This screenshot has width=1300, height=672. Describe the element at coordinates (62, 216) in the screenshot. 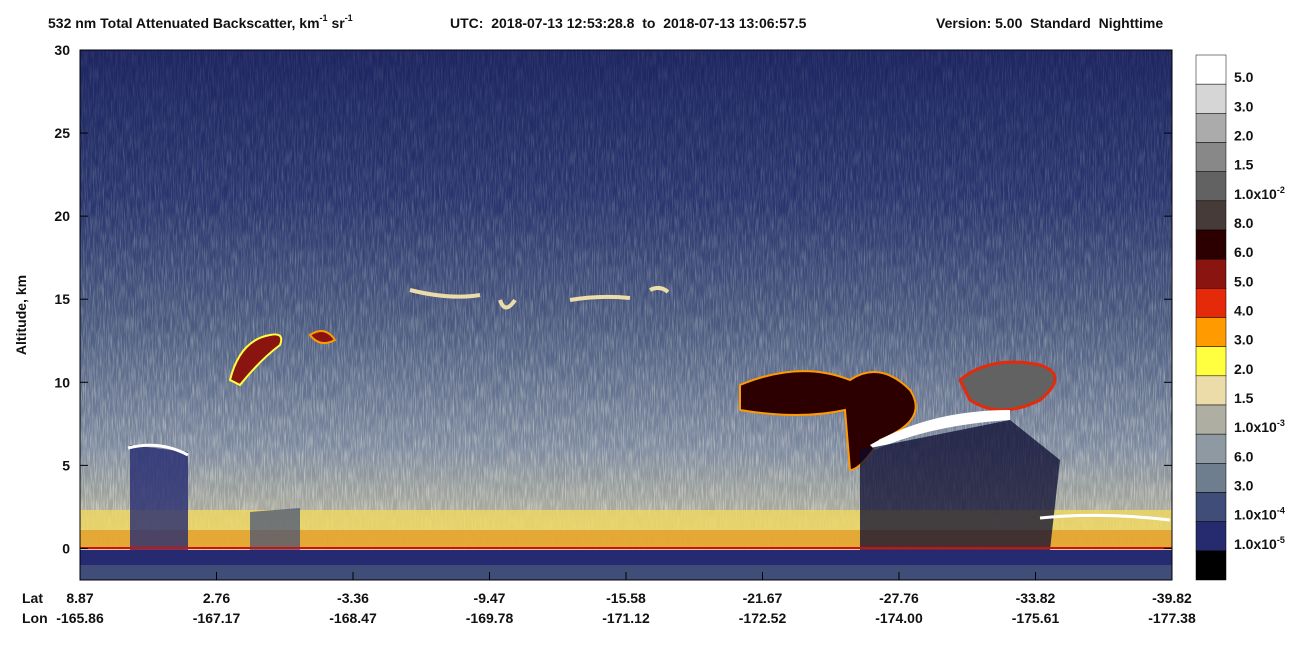

I see `y-tick-label: 20` at that location.